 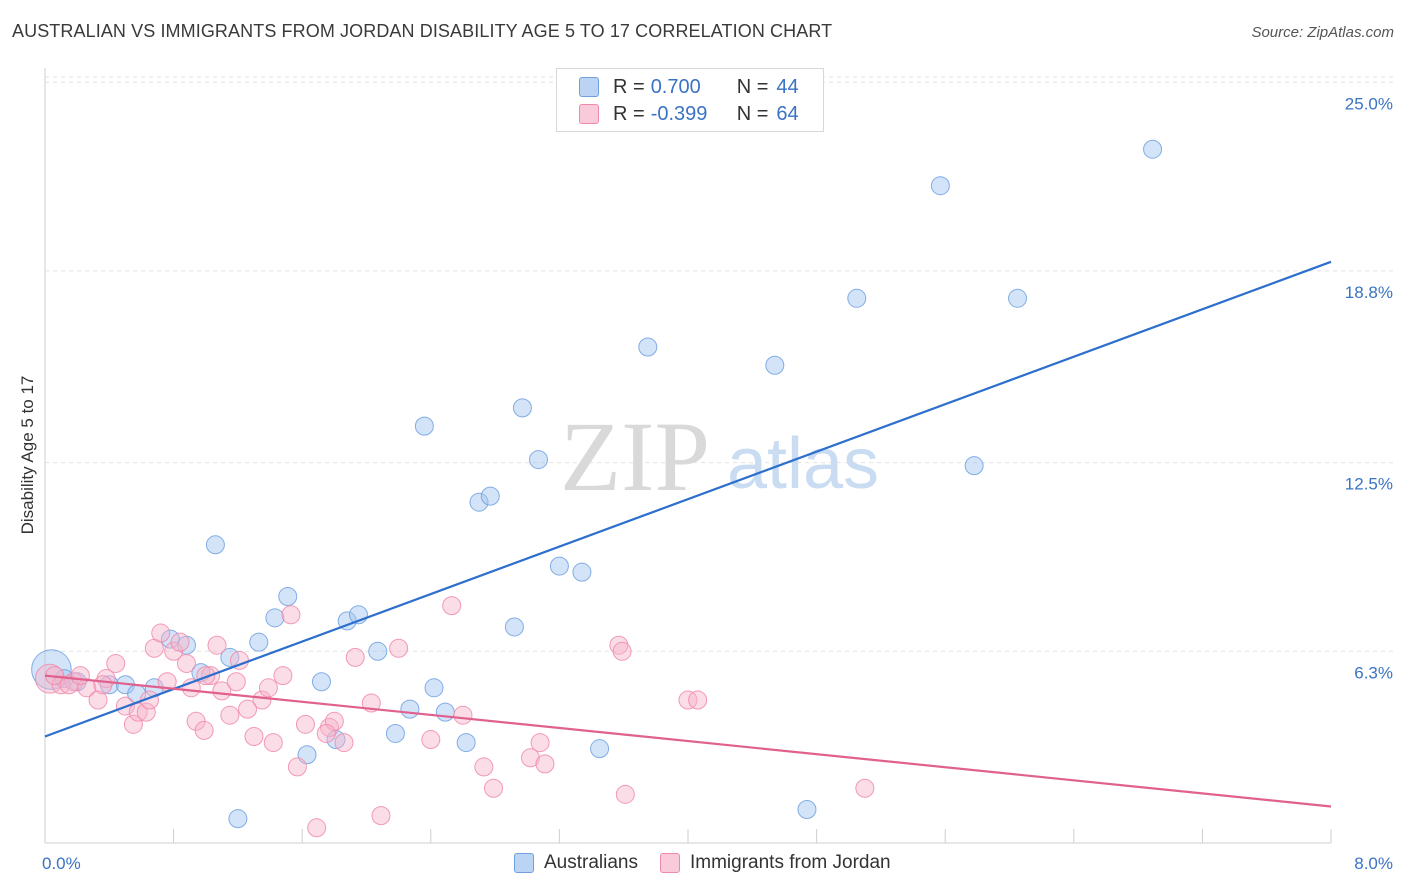 What do you see at coordinates (576, 863) in the screenshot?
I see `legend-item-australians: Australians` at bounding box center [576, 863].